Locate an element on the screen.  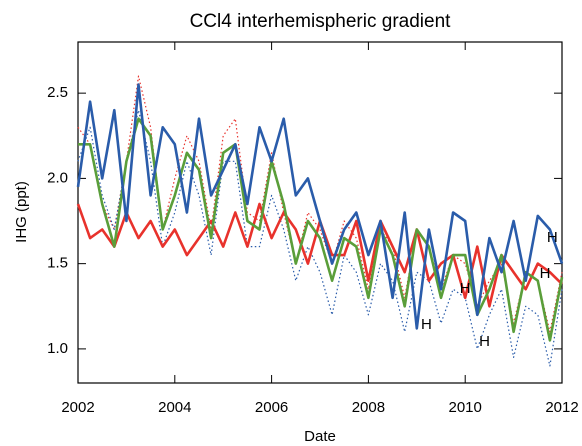
x-tick-label: 2010 is located at coordinates (465, 407).